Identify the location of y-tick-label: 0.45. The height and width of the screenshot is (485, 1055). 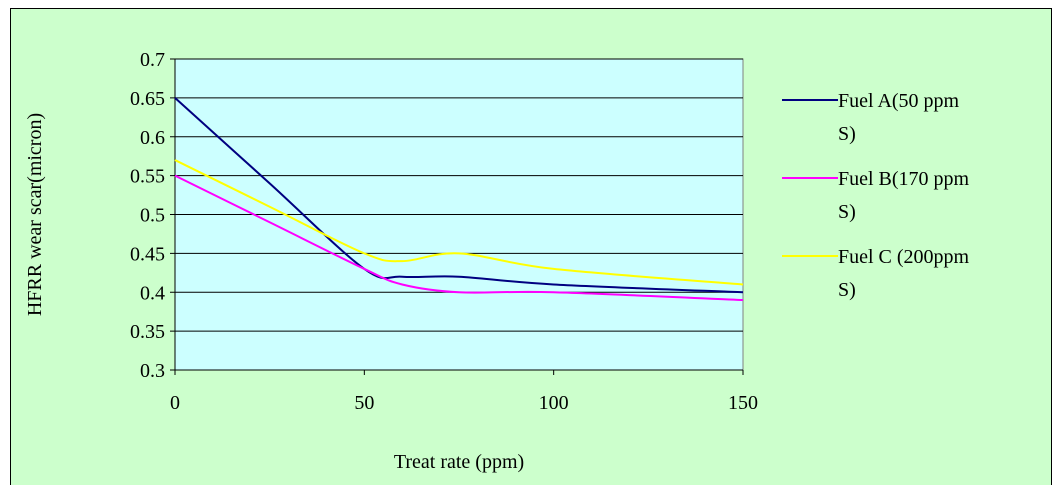
(147, 254).